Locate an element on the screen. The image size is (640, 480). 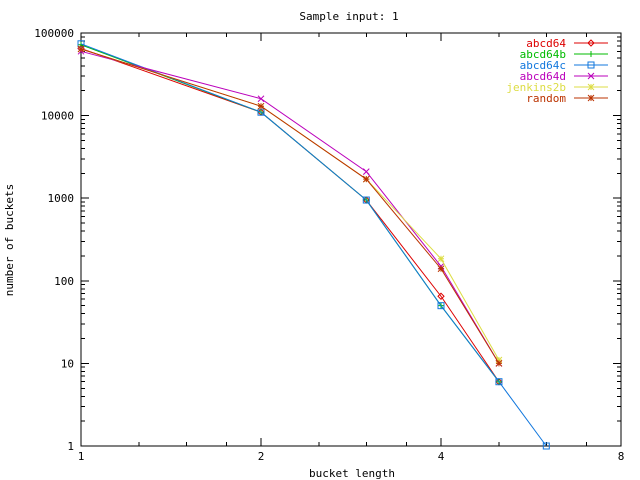
legend-label: abcd64 is located at coordinates (546, 43).